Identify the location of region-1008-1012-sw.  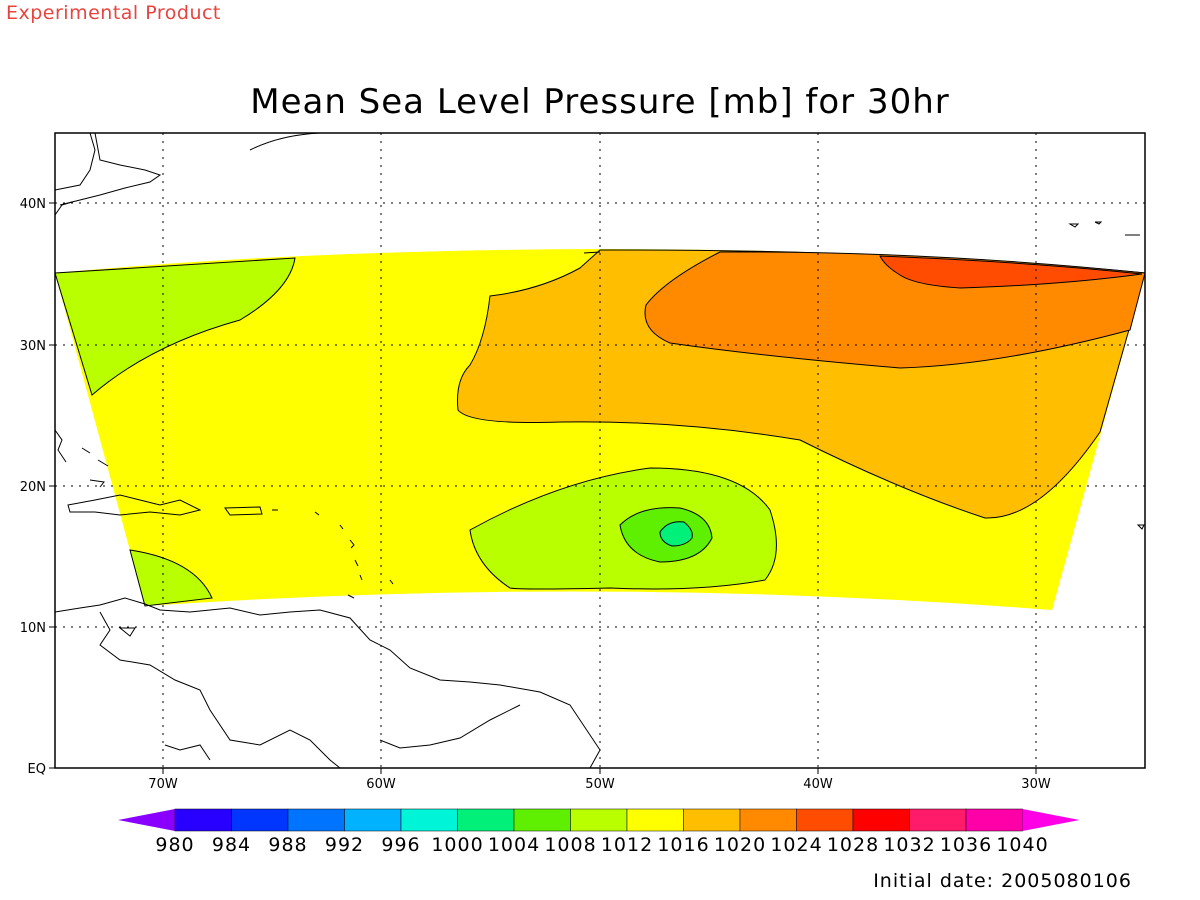
(171, 578).